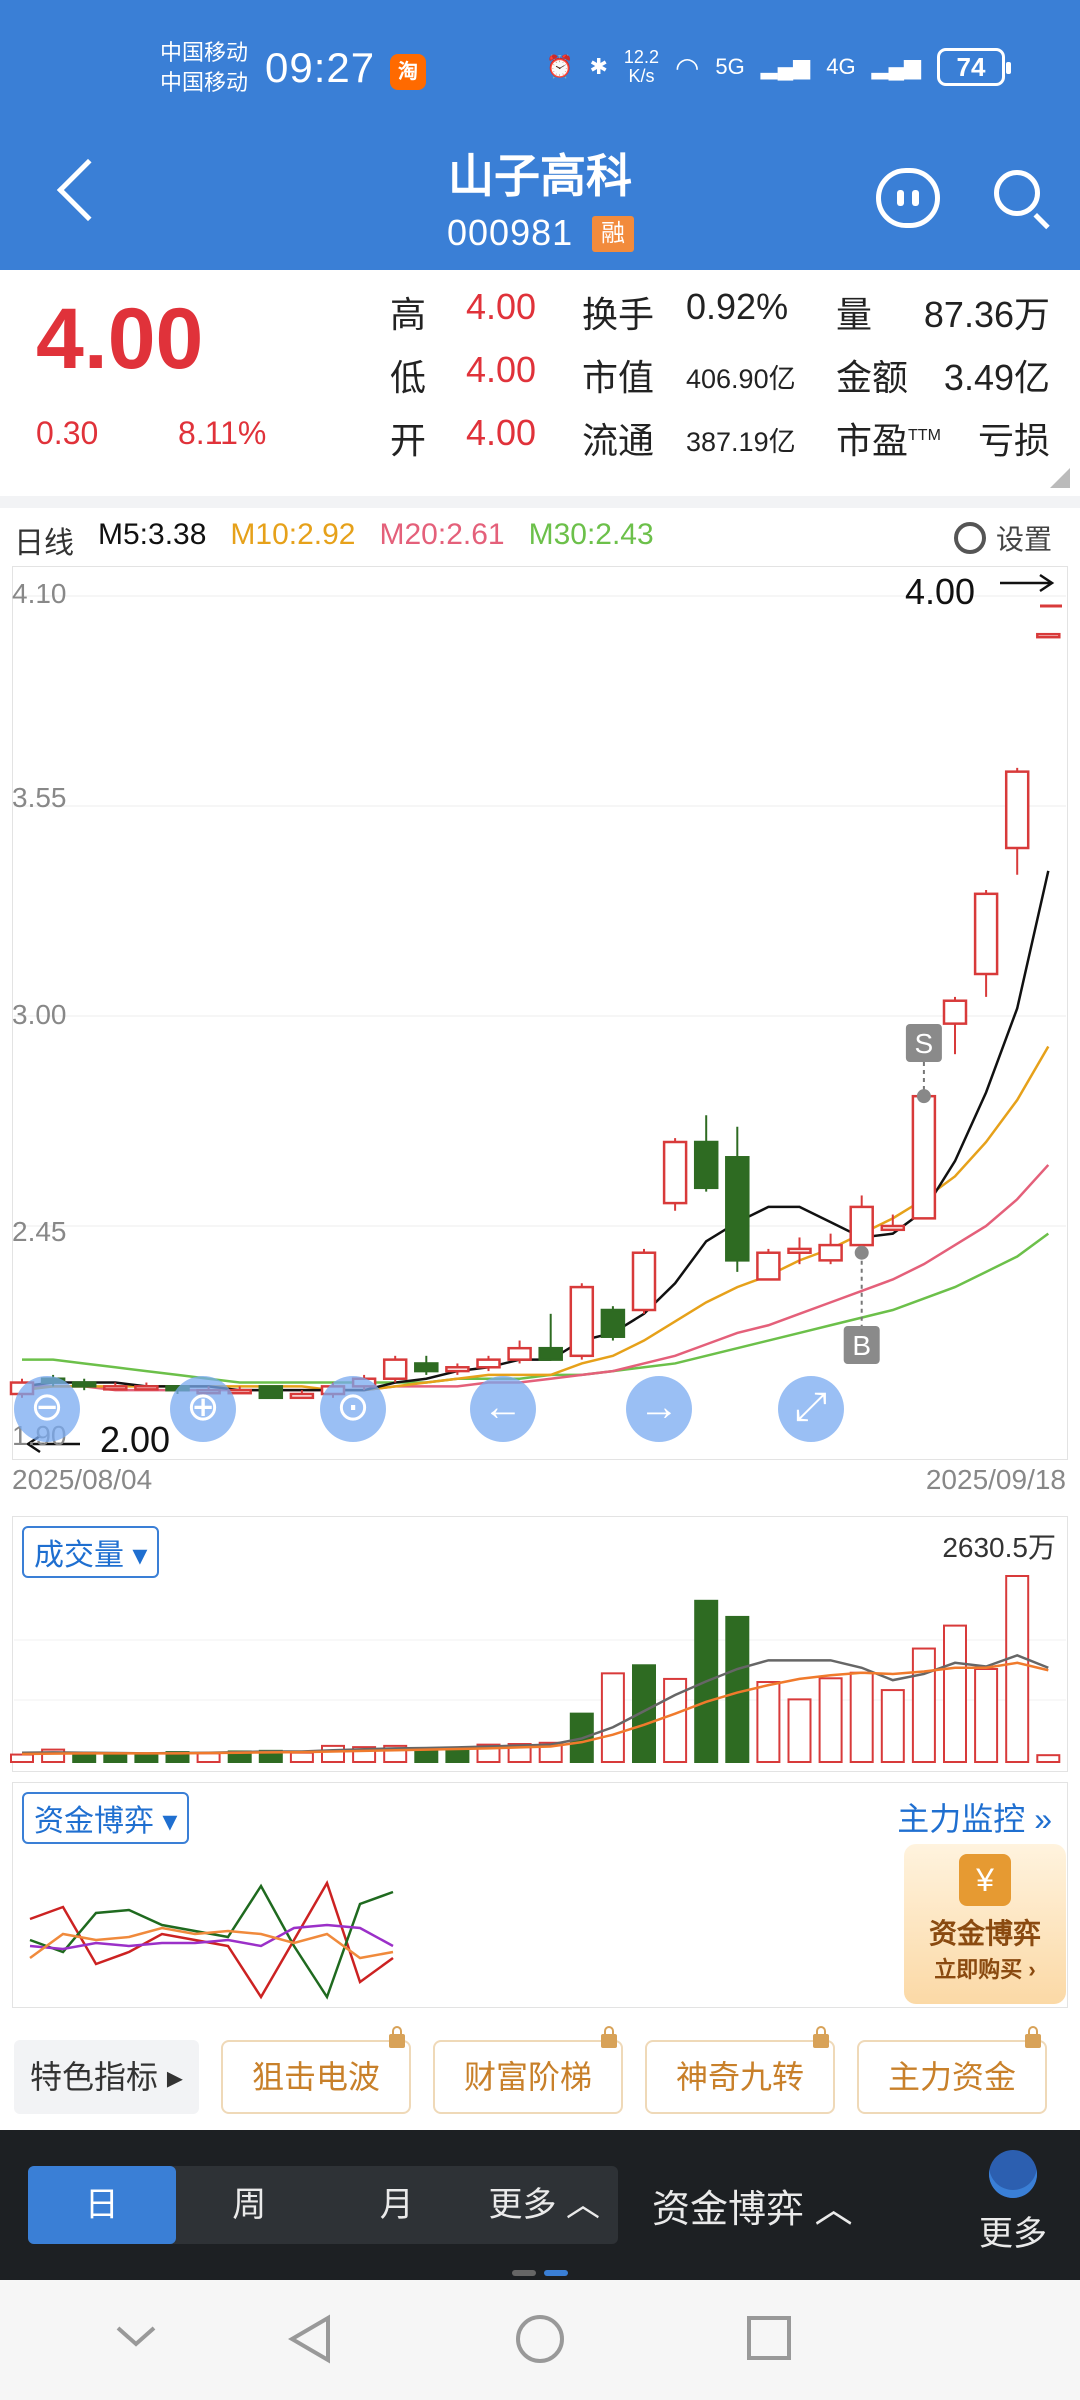  What do you see at coordinates (1060, 478) in the screenshot?
I see `expand-corner-icon` at bounding box center [1060, 478].